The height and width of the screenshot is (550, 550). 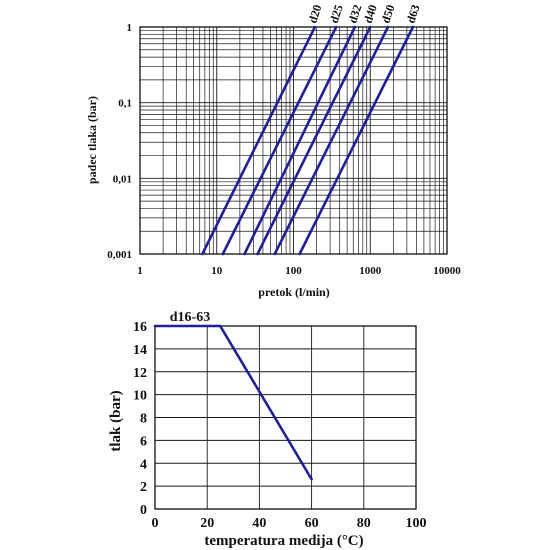 I want to click on series-label-d20: d20, so click(x=314, y=14).